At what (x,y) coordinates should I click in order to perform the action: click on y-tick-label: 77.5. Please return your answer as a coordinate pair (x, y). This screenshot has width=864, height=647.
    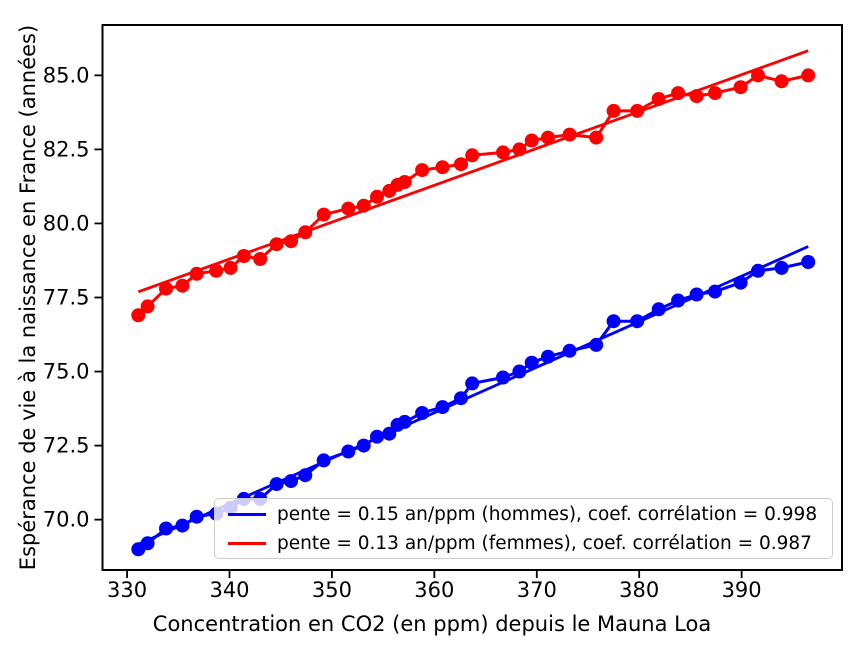
    Looking at the image, I should click on (66, 298).